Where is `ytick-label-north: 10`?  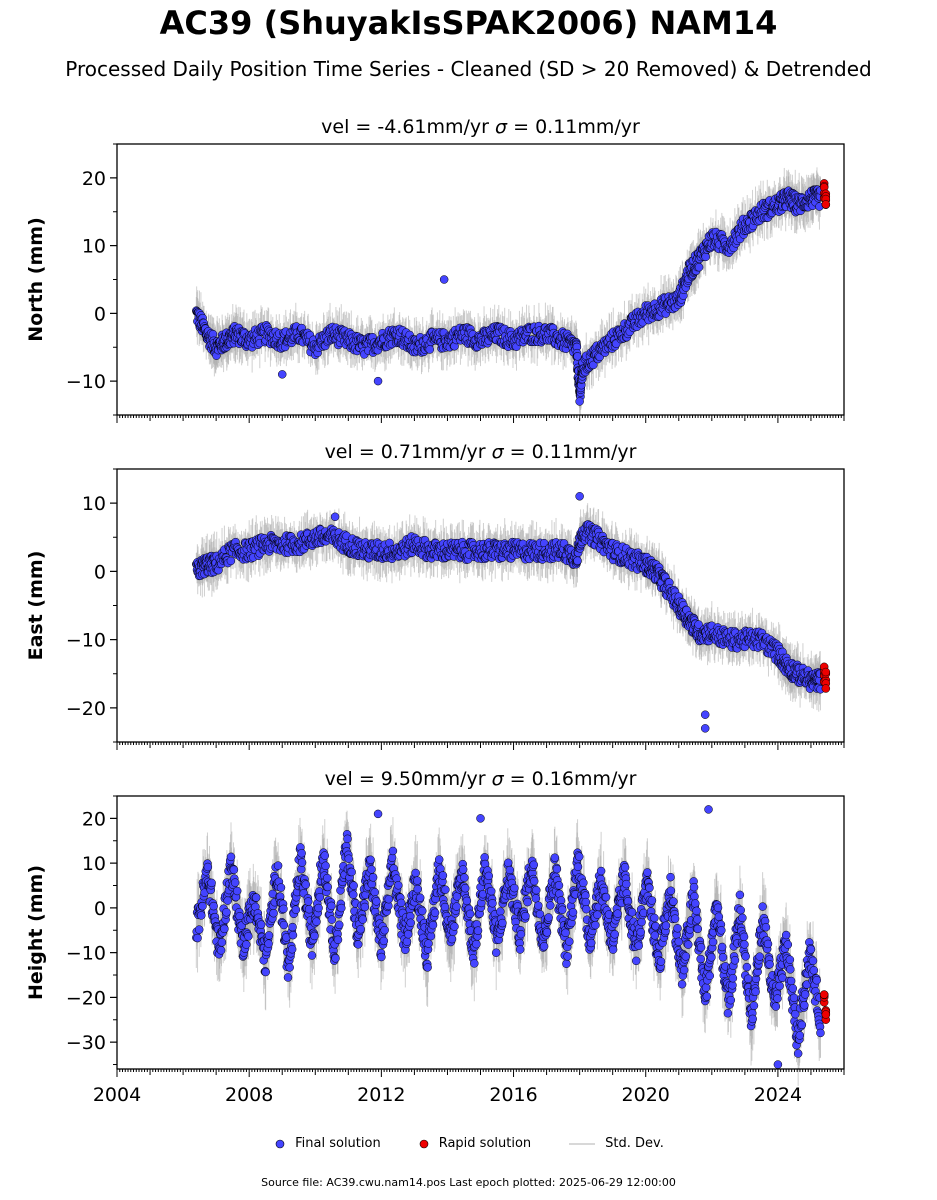
ytick-label-north: 10 is located at coordinates (94, 247).